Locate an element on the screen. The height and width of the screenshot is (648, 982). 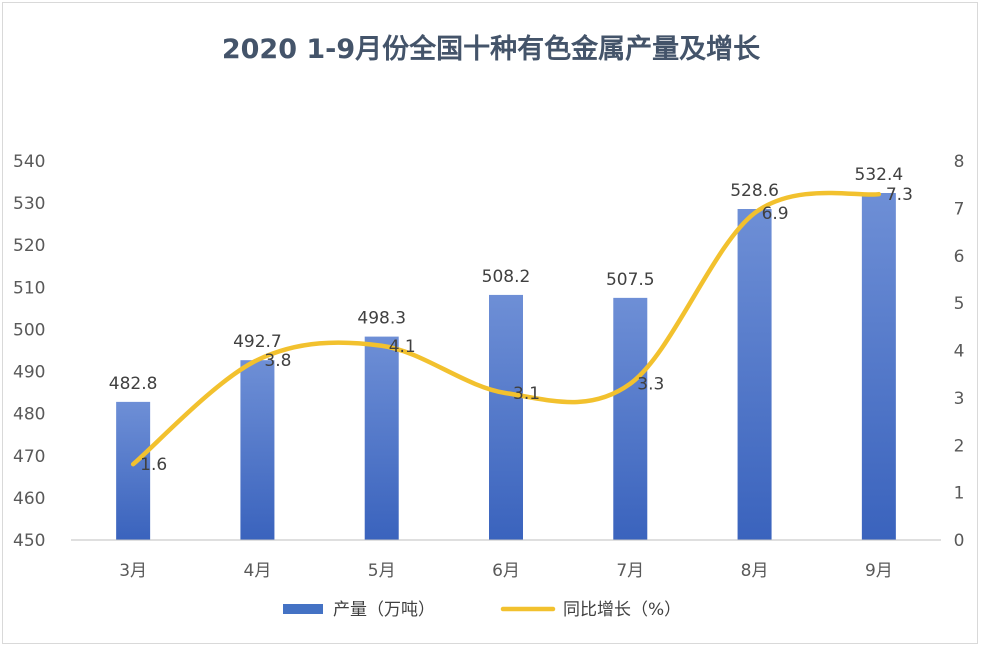
left-y-tick-label: 520 is located at coordinates (29, 246).